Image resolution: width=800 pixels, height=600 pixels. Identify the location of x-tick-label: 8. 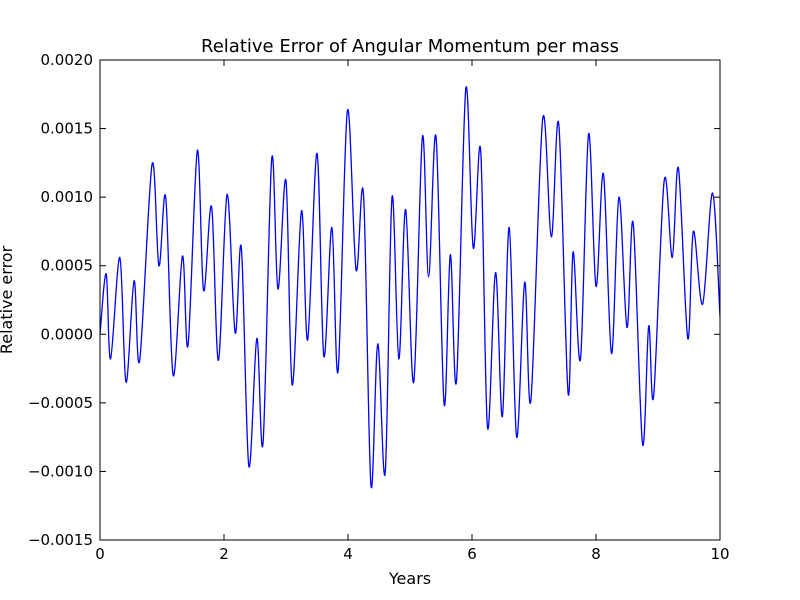
(596, 554).